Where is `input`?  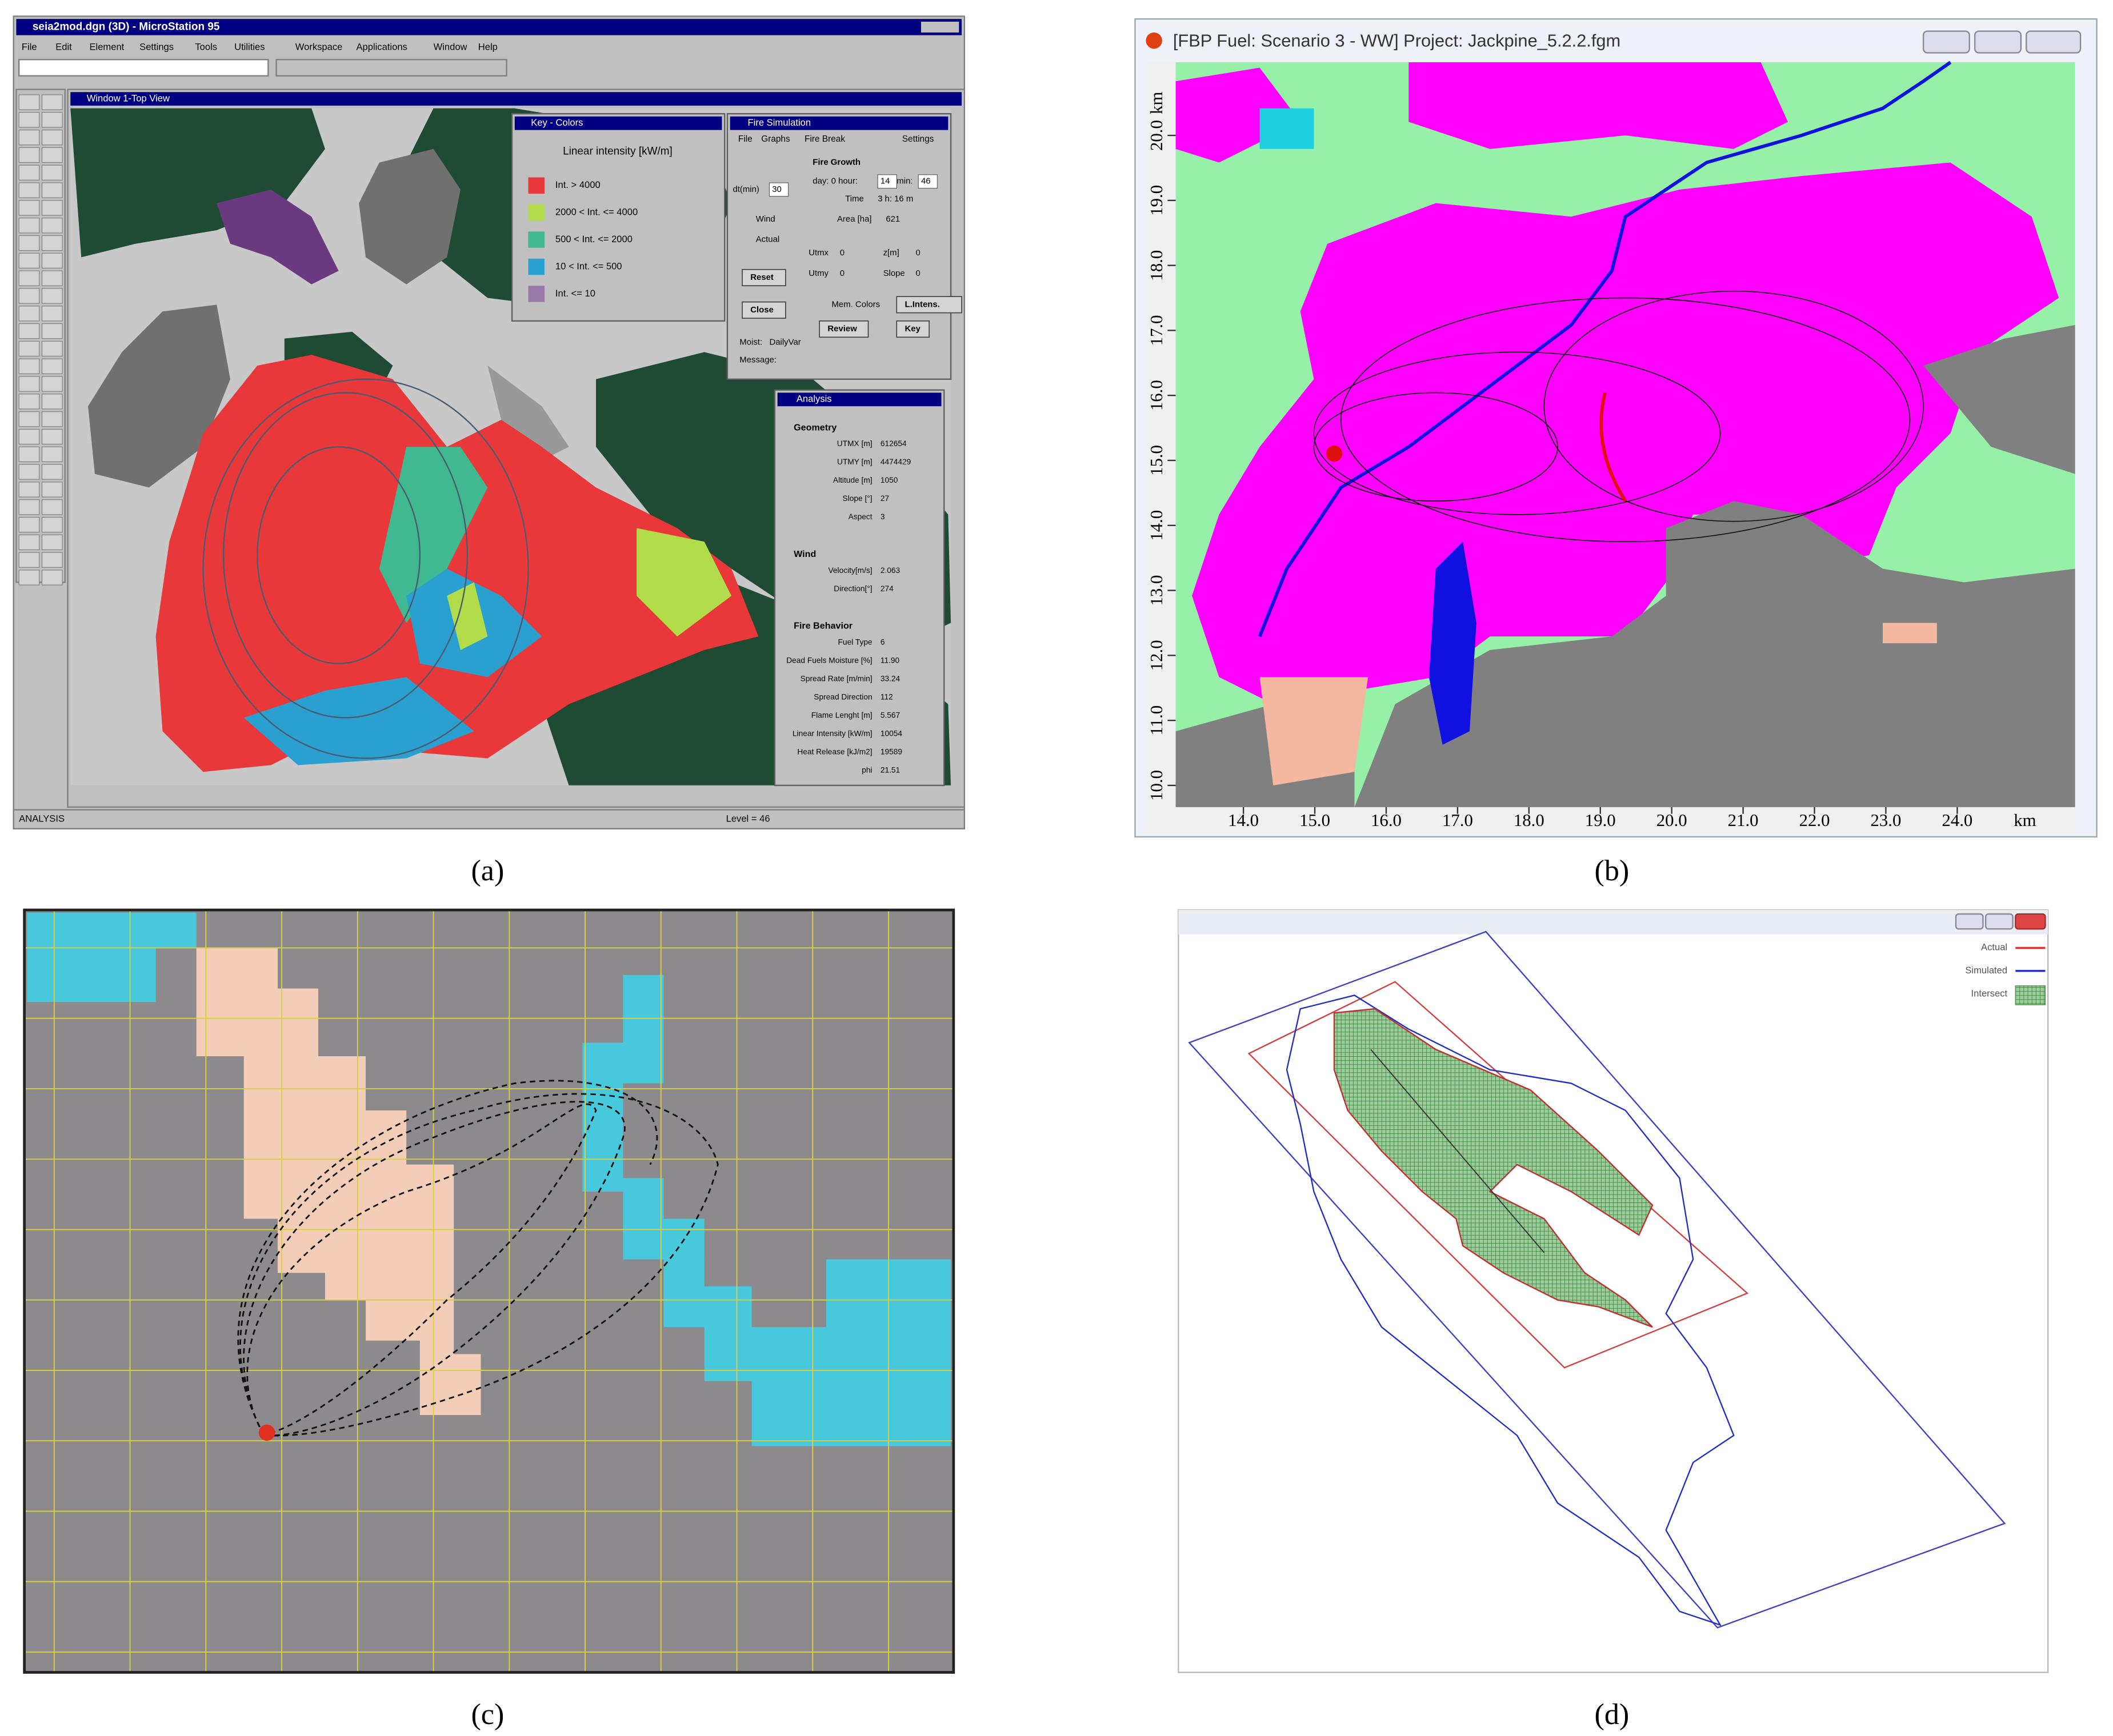
input is located at coordinates (143, 68).